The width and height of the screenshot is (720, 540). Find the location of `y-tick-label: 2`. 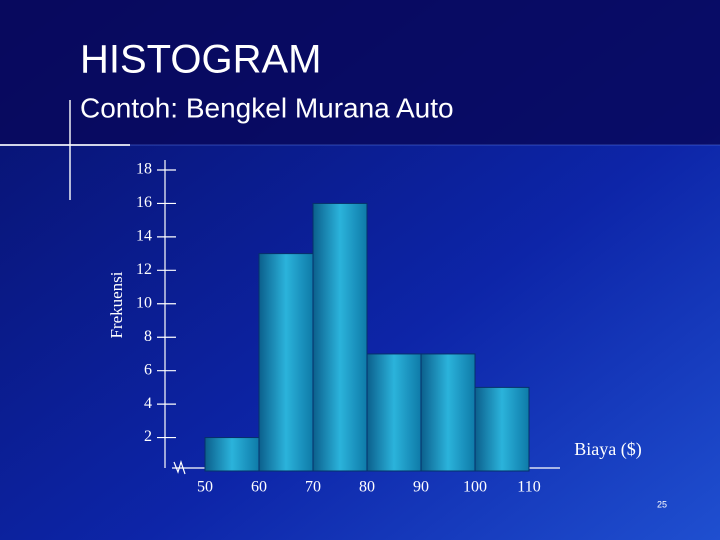

y-tick-label: 2 is located at coordinates (148, 436).